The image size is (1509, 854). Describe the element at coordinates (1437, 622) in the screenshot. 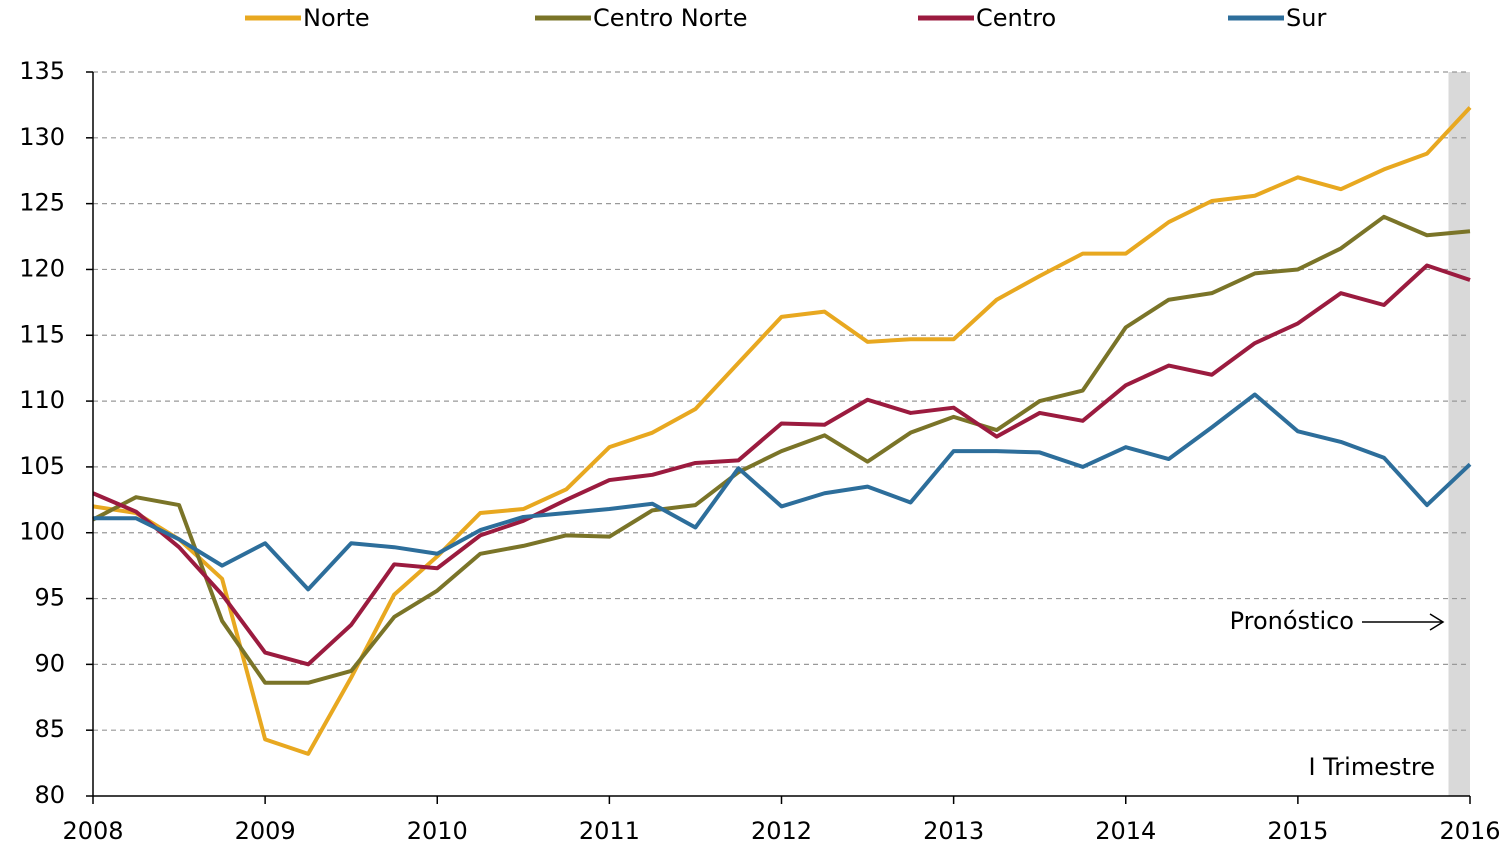

I see `arrow-head` at that location.